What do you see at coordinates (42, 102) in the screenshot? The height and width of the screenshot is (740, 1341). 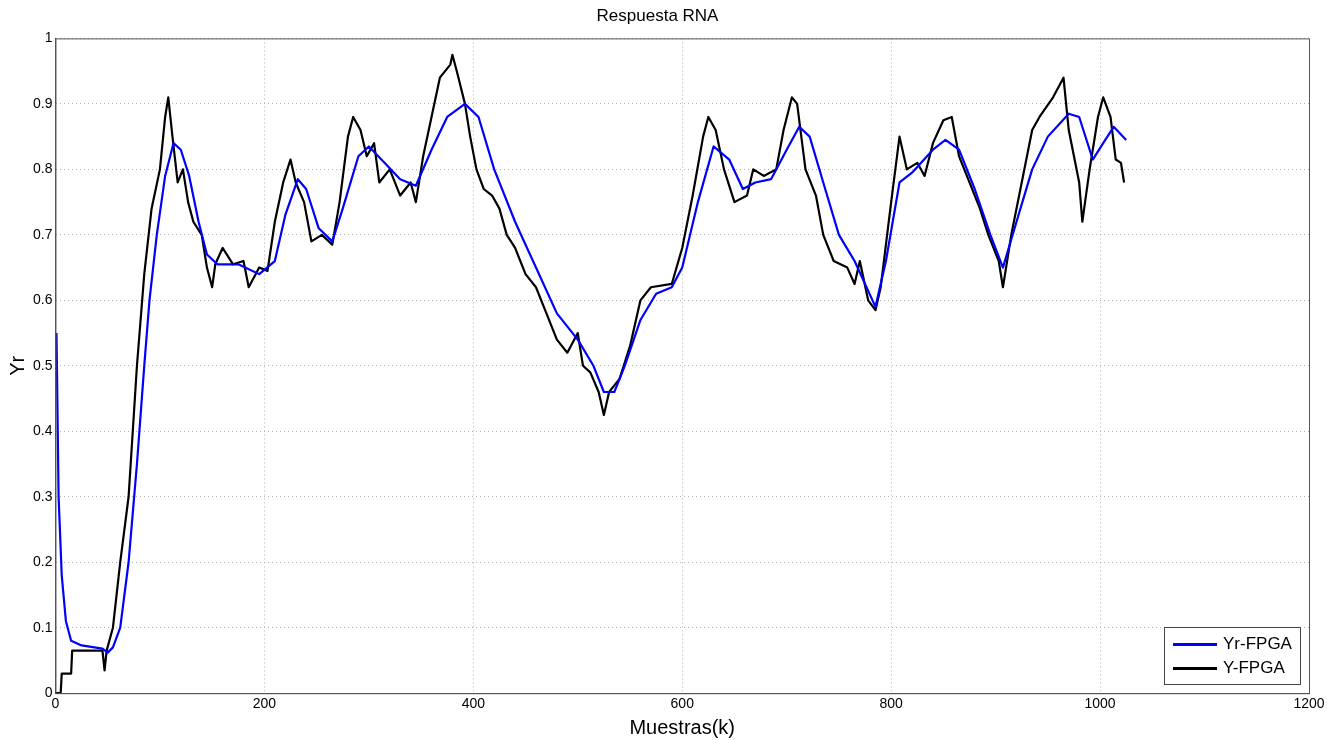 I see `y-tick-label: 0.9` at bounding box center [42, 102].